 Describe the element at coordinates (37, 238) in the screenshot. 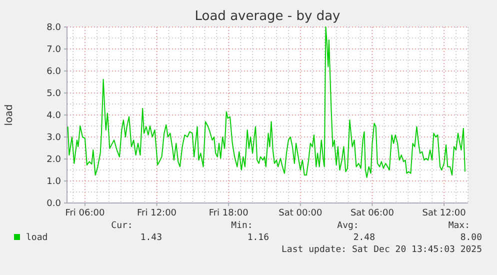

I see `legend-label: load` at that location.